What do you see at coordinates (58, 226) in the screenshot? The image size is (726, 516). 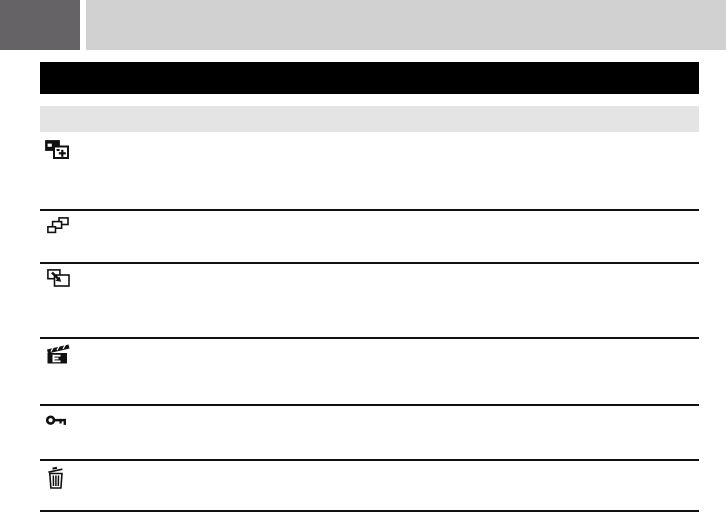 I see `slideshow-frames-icon` at bounding box center [58, 226].